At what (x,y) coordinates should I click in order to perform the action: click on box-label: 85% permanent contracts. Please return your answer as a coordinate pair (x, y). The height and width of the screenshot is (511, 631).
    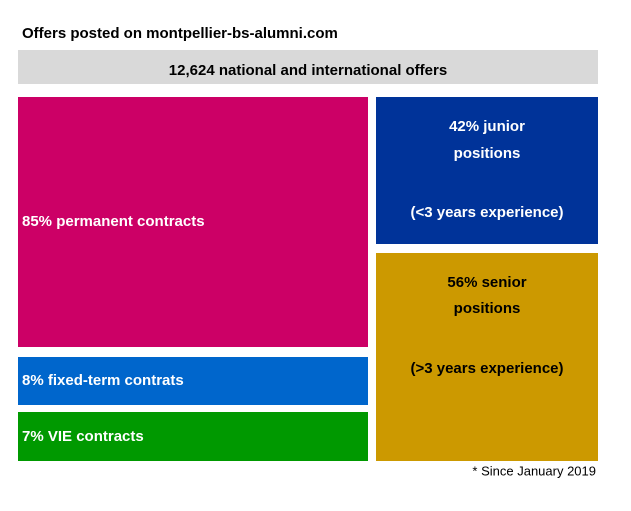
    Looking at the image, I should click on (113, 221).